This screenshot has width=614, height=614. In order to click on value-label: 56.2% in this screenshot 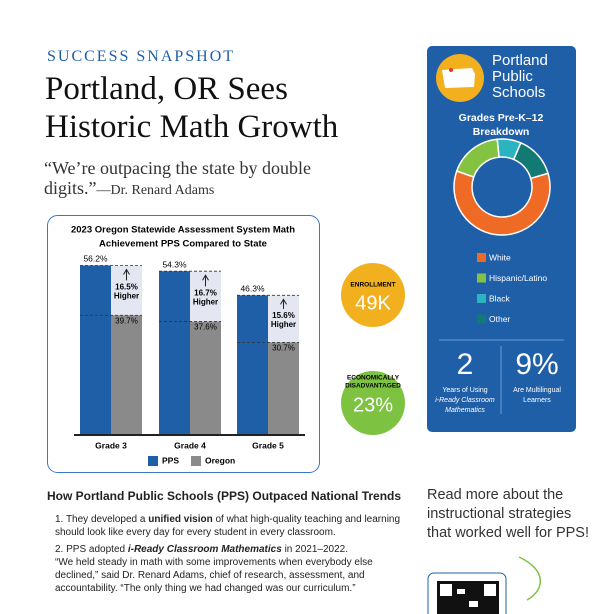, I will do `click(95, 259)`.